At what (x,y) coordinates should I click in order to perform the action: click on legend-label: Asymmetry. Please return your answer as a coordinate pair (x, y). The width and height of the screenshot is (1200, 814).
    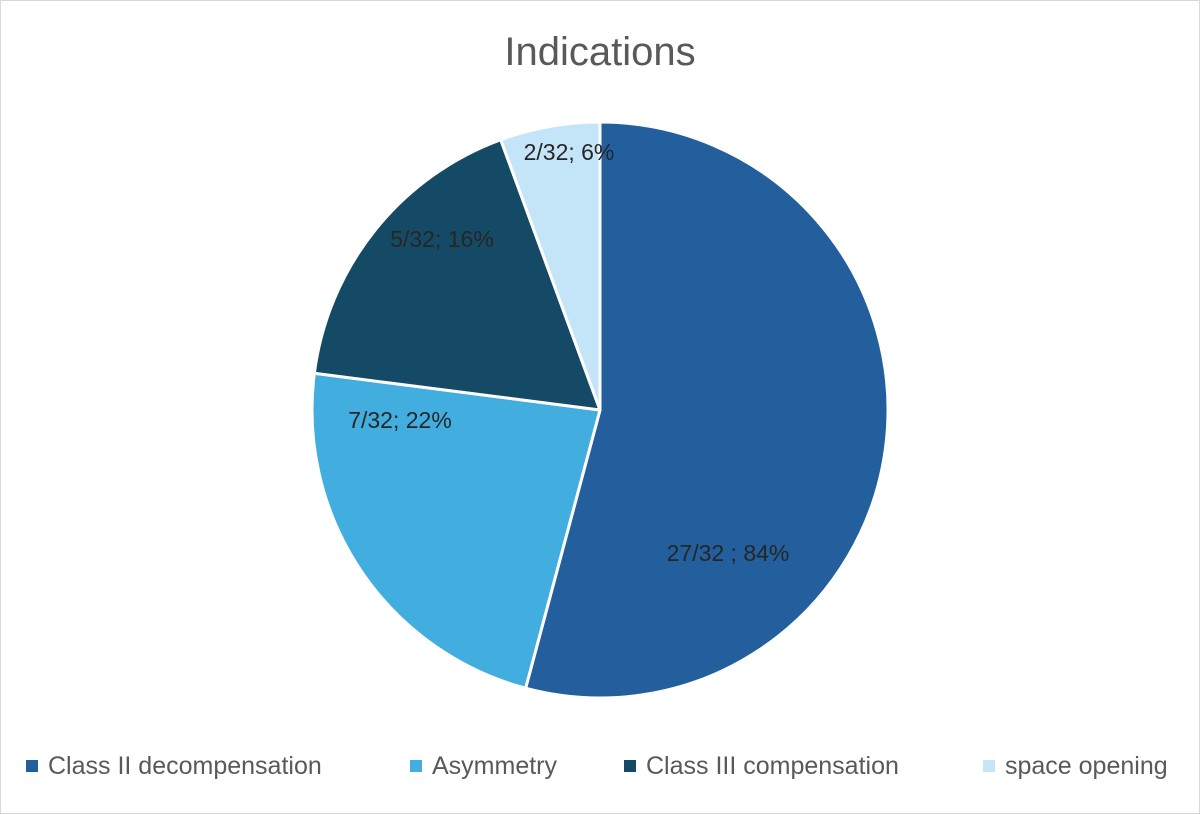
    Looking at the image, I should click on (494, 765).